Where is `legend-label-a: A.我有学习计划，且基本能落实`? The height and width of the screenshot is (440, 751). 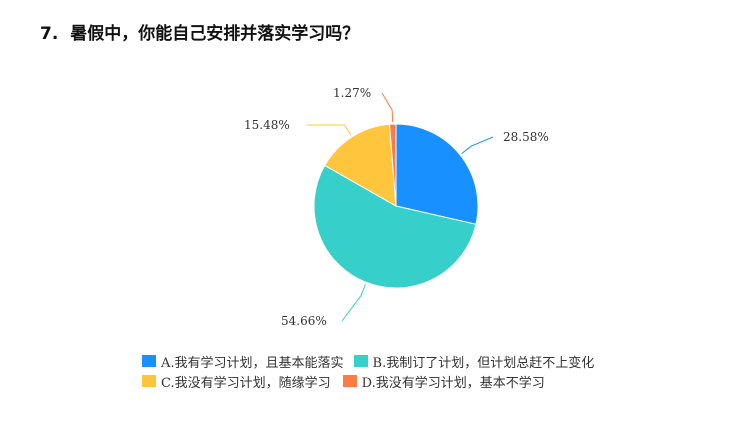 legend-label-a: A.我有学习计划，且基本能落实 is located at coordinates (252, 363).